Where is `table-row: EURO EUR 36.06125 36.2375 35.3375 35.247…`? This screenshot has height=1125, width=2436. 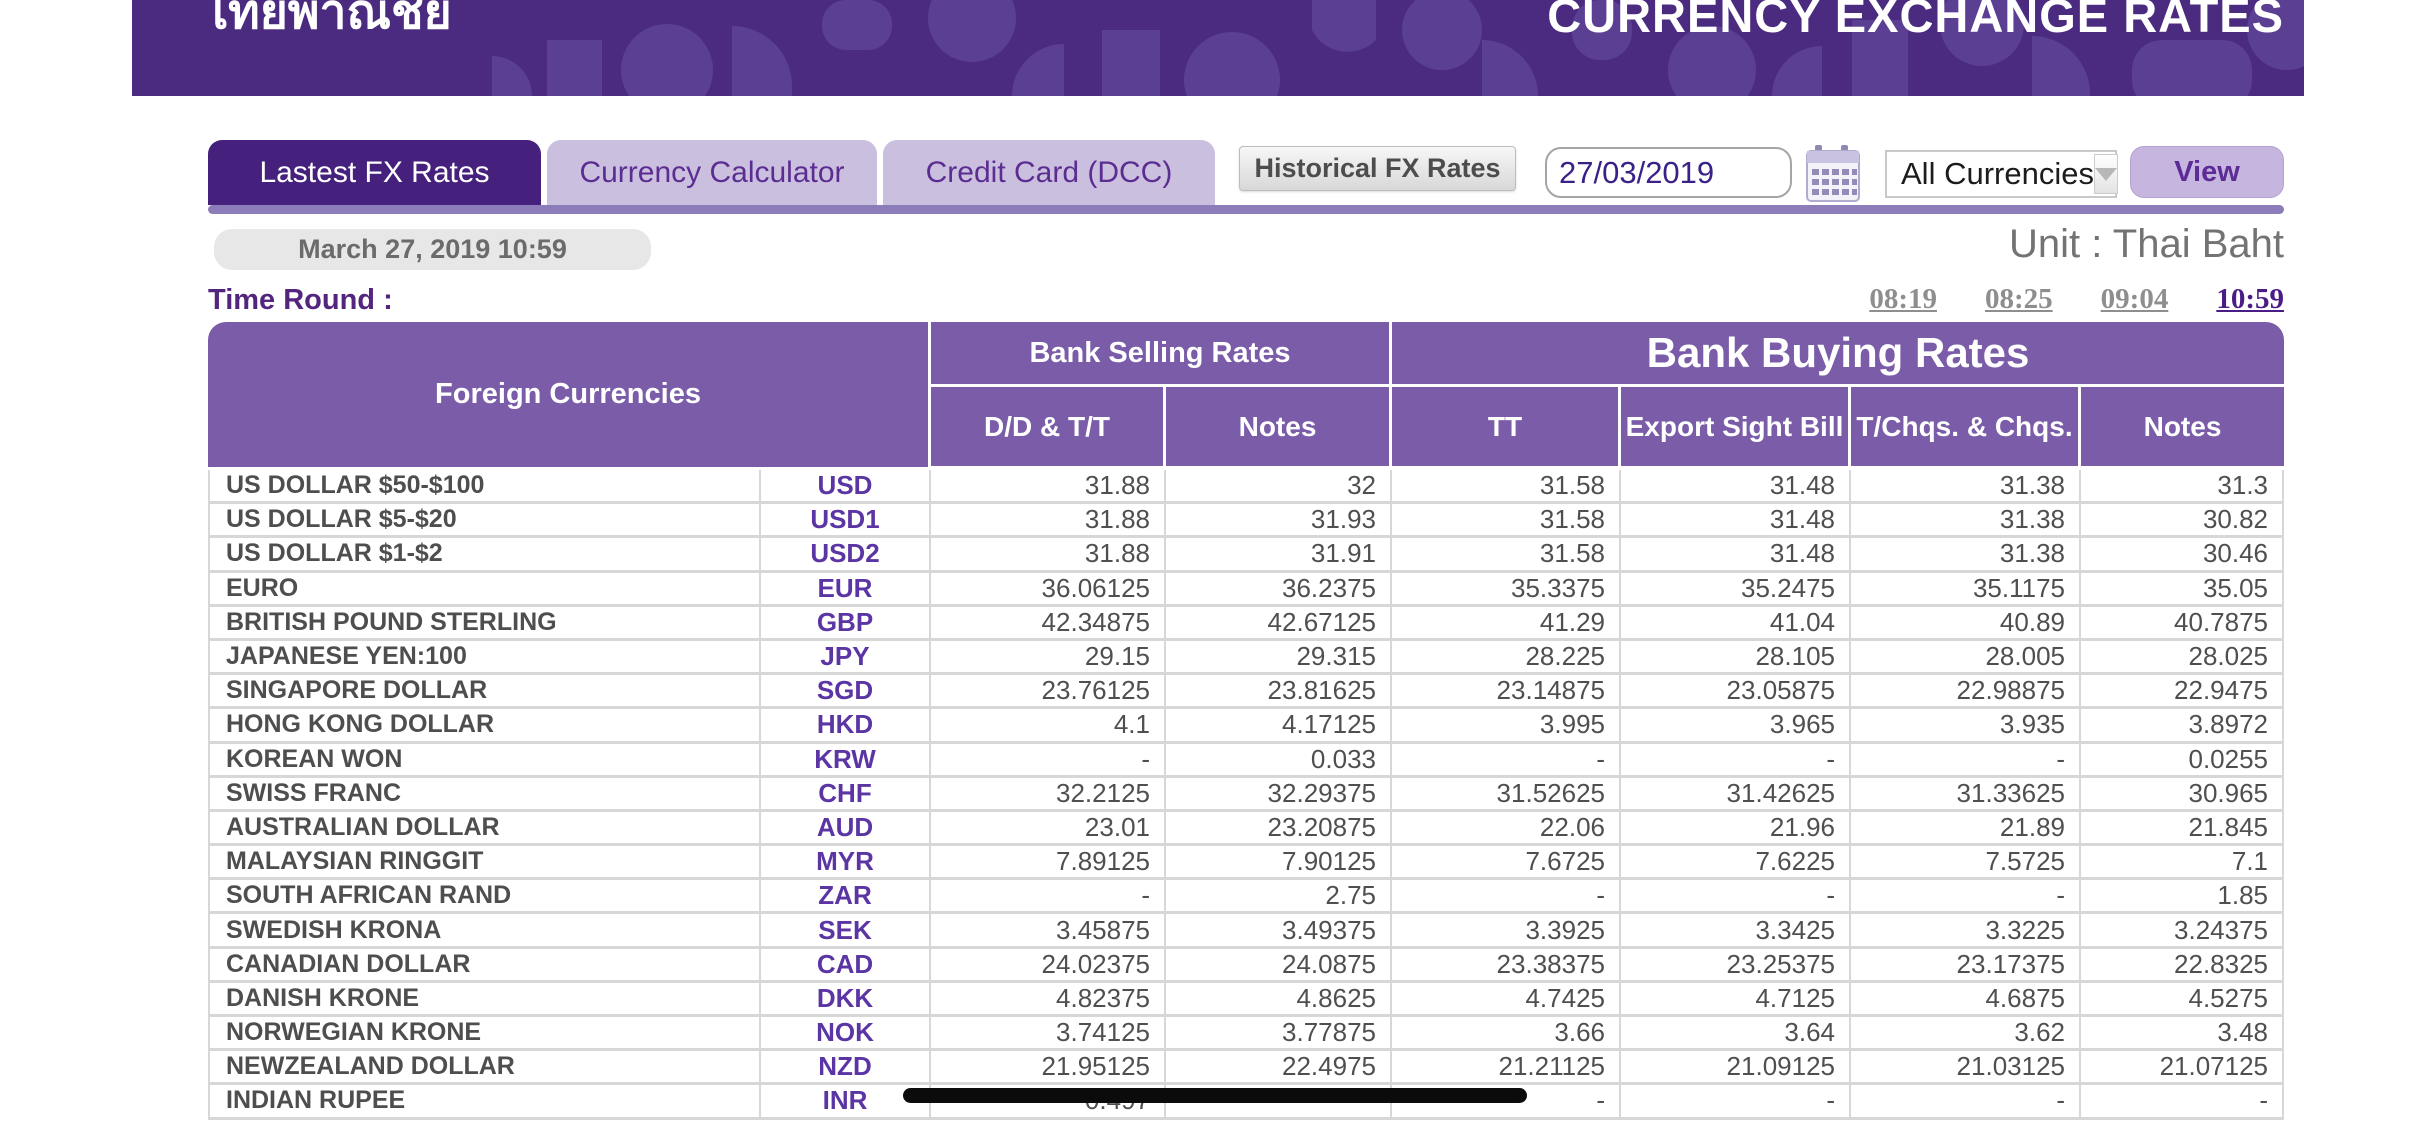
table-row: EURO EUR 36.06125 36.2375 35.3375 35.247… is located at coordinates (1246, 589).